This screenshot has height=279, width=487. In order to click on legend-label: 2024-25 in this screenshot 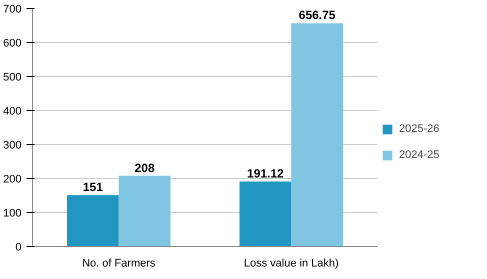, I will do `click(419, 155)`.